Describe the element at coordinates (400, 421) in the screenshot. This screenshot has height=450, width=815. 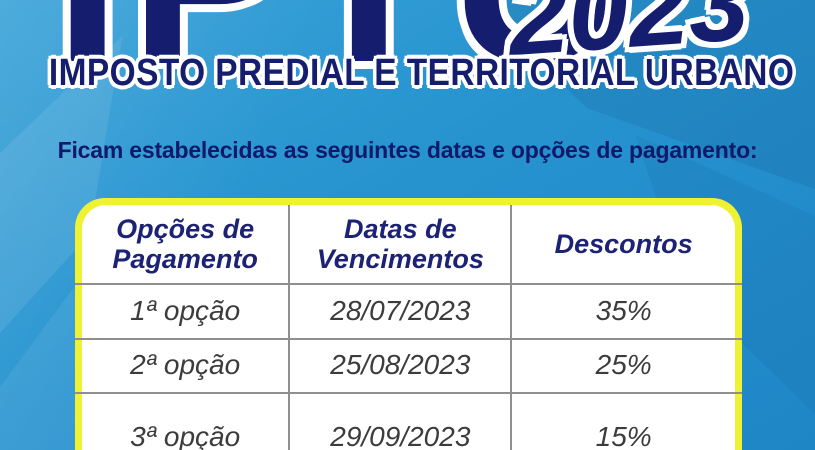
I see `table-row-3-due-date: 29/09/2023` at that location.